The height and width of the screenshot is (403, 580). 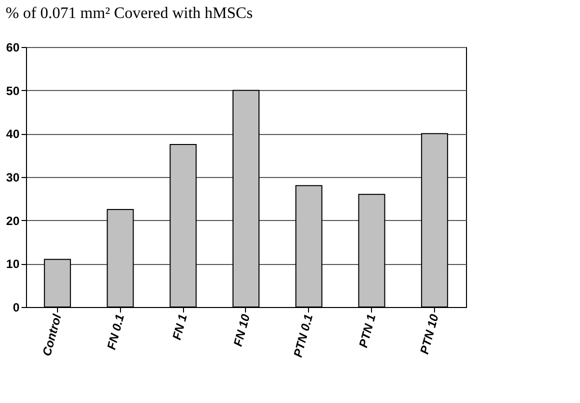 What do you see at coordinates (367, 331) in the screenshot?
I see `x-tick-label: PTN 1` at bounding box center [367, 331].